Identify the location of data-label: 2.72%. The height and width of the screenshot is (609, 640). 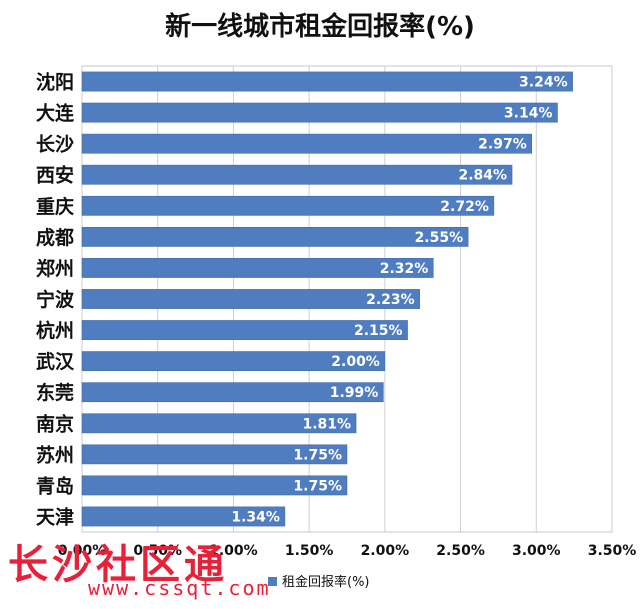
(464, 207).